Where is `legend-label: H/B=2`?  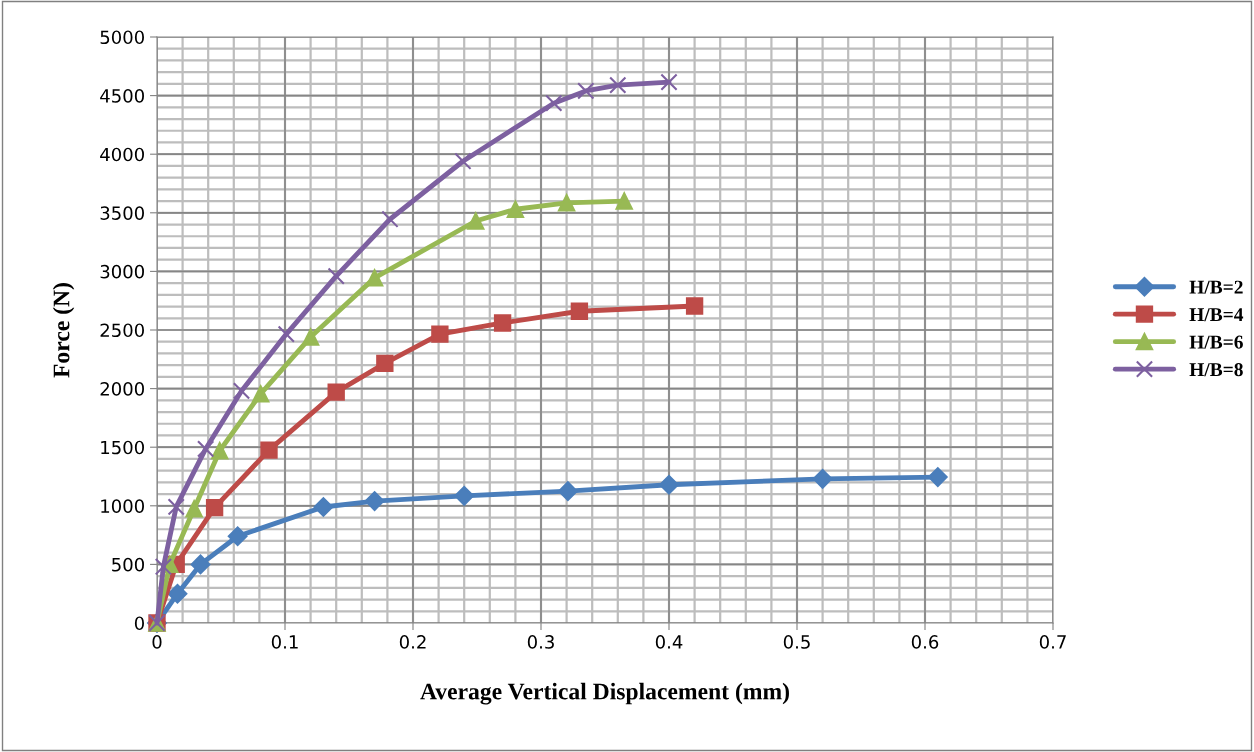
legend-label: H/B=2 is located at coordinates (1216, 287).